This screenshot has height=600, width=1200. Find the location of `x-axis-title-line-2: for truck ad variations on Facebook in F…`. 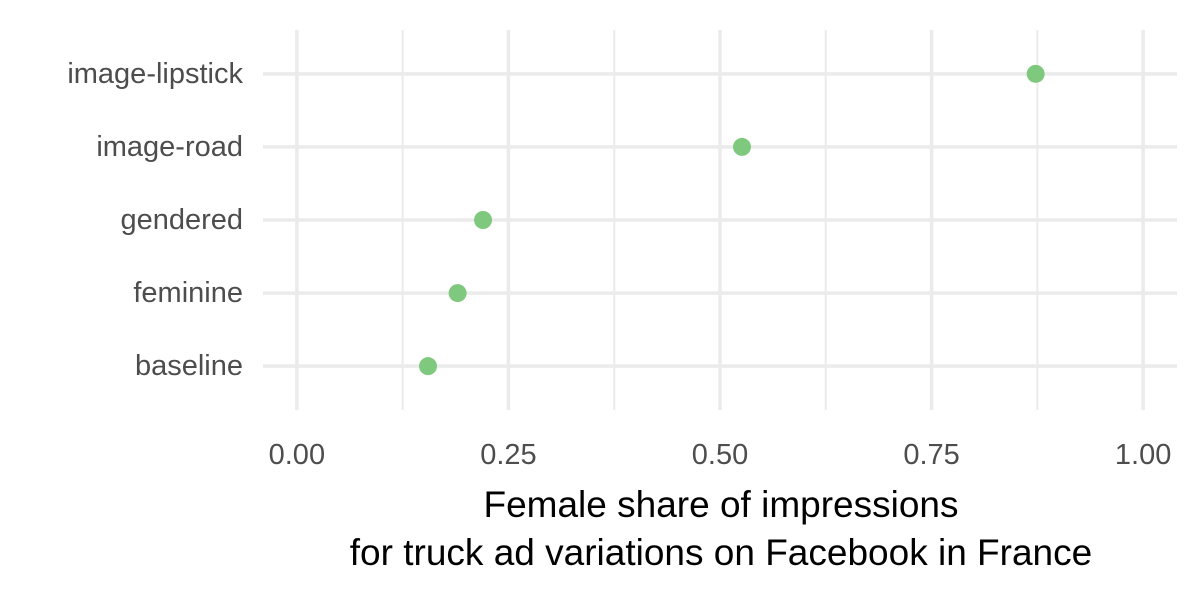

x-axis-title-line-2: for truck ad variations on Facebook in F… is located at coordinates (721, 552).